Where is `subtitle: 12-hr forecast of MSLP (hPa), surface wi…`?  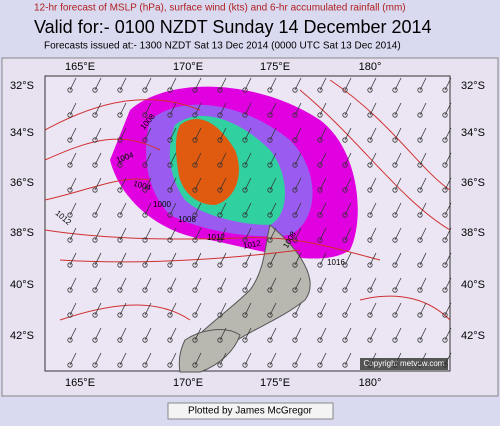 subtitle: 12-hr forecast of MSLP (hPa), surface wi… is located at coordinates (220, 8).